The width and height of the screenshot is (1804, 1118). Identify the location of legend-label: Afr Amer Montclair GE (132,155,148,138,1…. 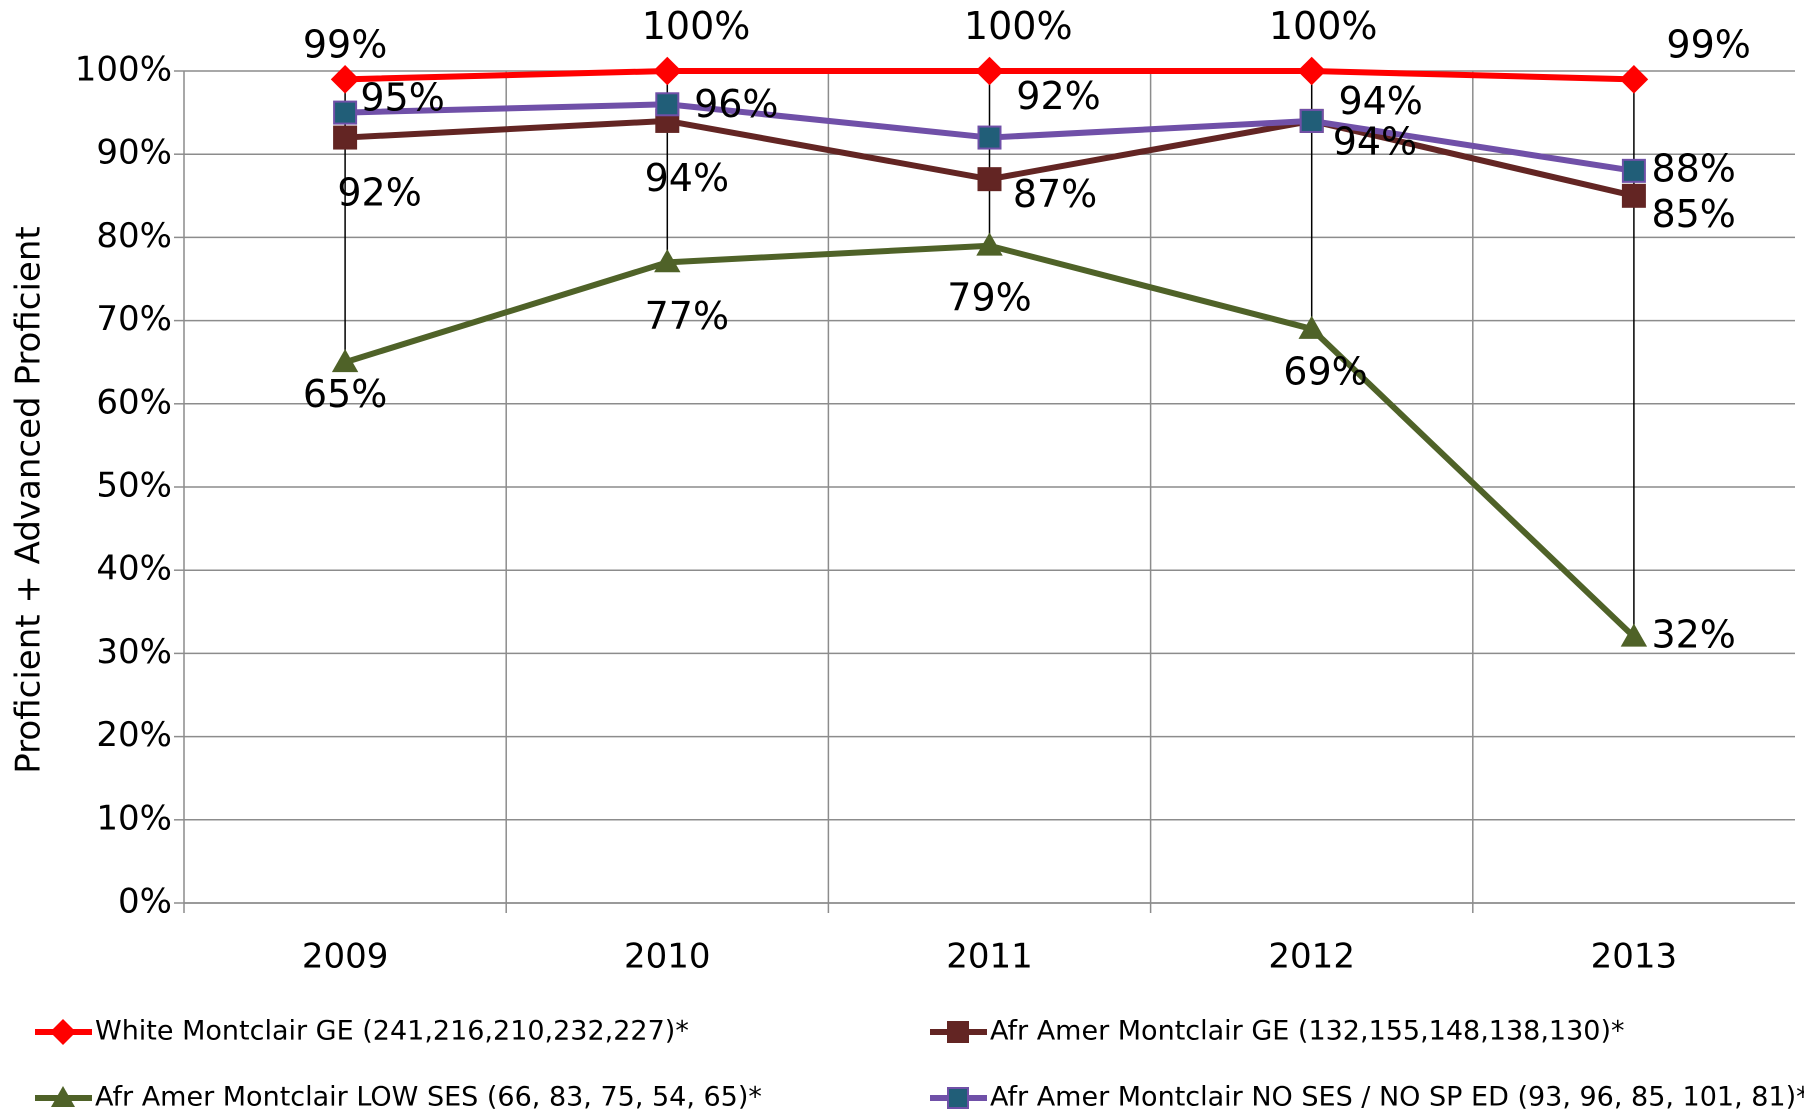
(1307, 1031).